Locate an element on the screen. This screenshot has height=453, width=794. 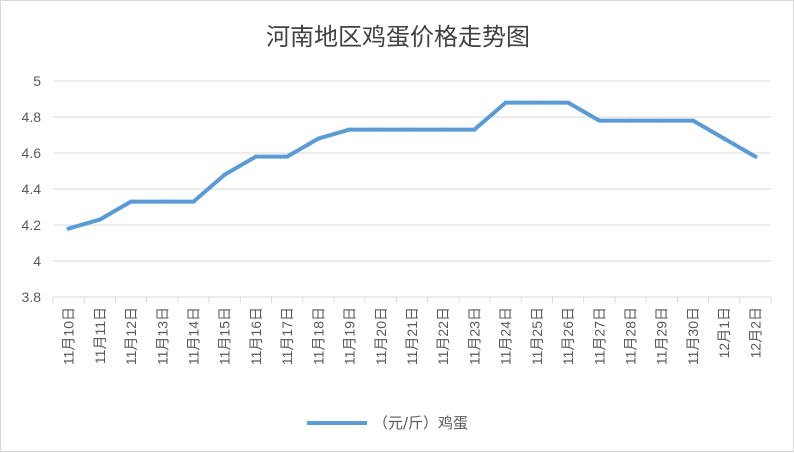
x-tick-label: 11月28日 is located at coordinates (631, 336).